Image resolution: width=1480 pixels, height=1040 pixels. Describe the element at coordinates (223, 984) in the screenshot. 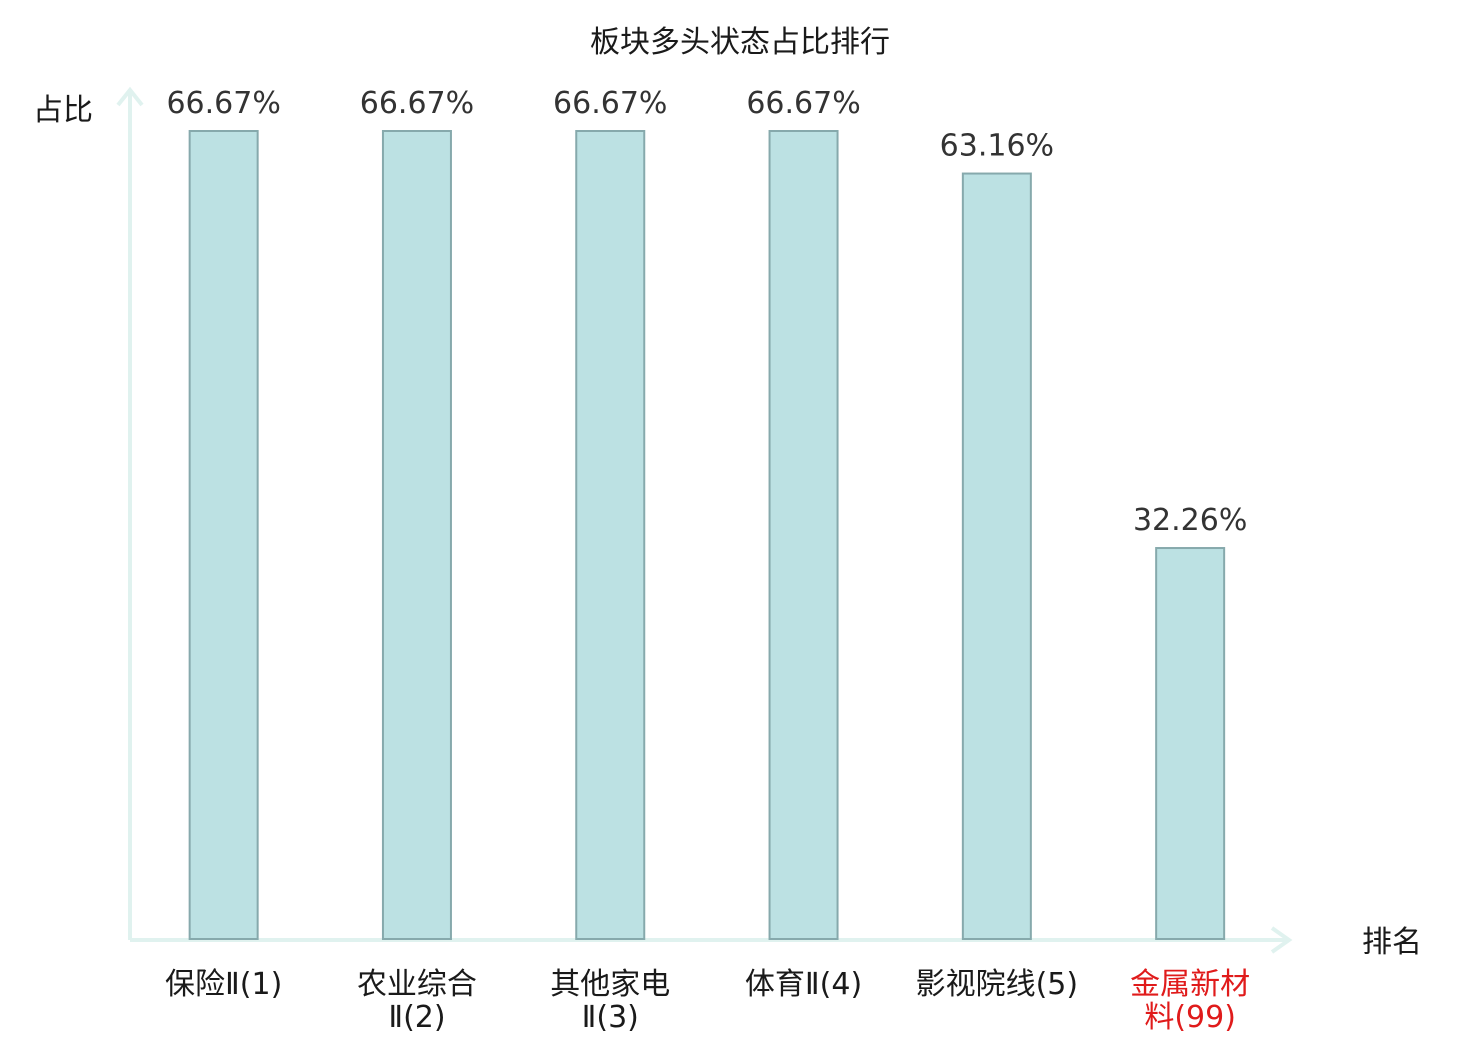

I see `x-tick-label: 保险Ⅱ(1)` at that location.